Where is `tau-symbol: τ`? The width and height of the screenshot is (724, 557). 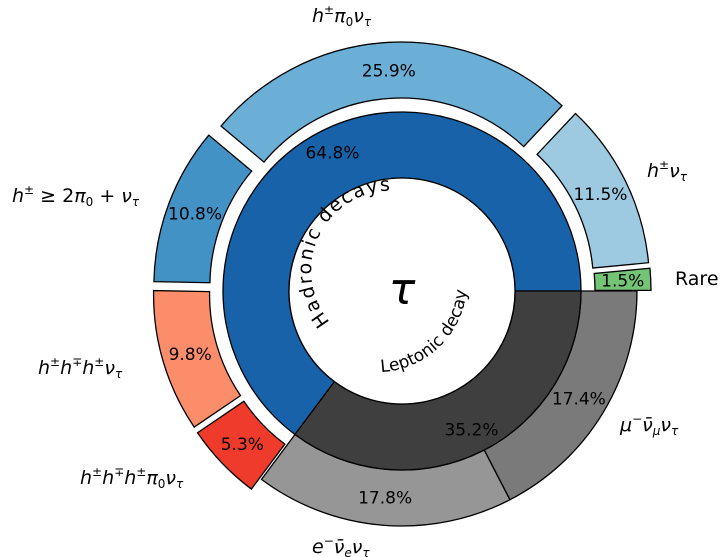
tau-symbol: τ is located at coordinates (402, 289).